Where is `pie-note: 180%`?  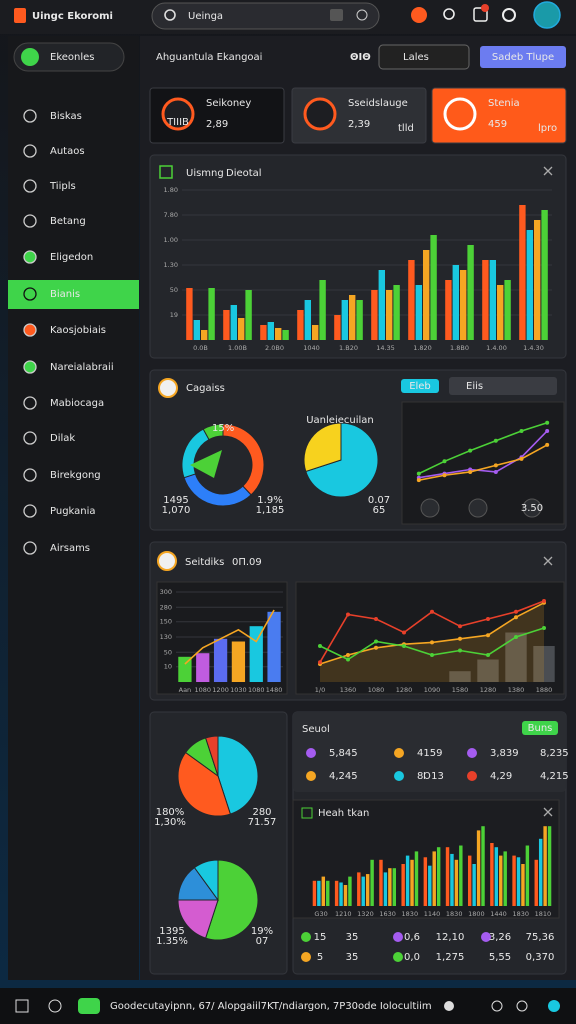 pie-note: 180% is located at coordinates (170, 812).